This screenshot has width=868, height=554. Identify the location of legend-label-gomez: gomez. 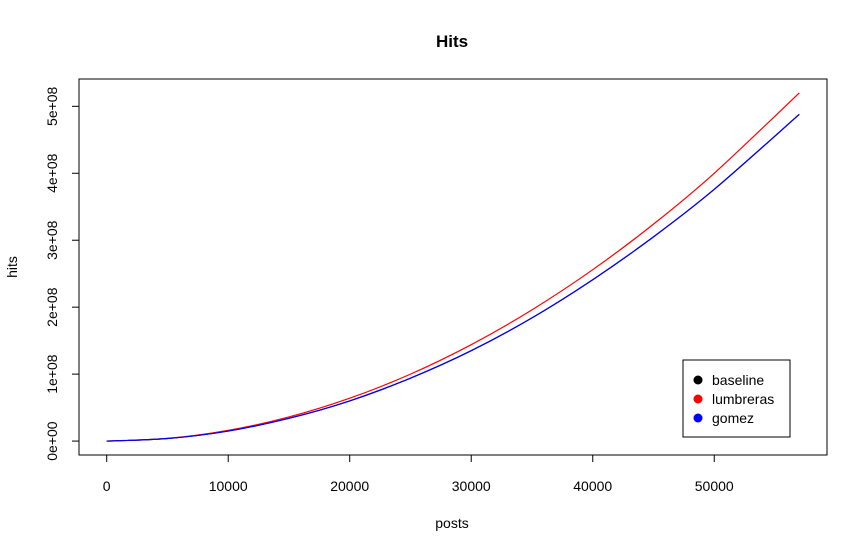
(733, 418).